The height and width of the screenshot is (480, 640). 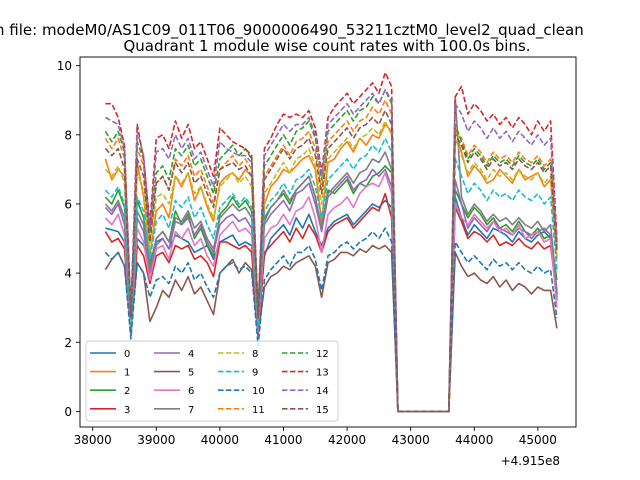 I want to click on y-tick-label: 2, so click(x=68, y=343).